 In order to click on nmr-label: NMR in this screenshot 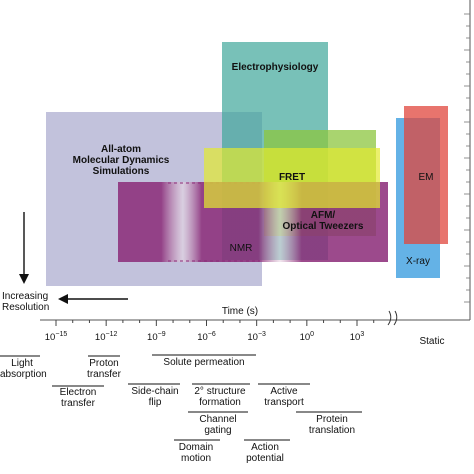, I will do `click(241, 248)`.